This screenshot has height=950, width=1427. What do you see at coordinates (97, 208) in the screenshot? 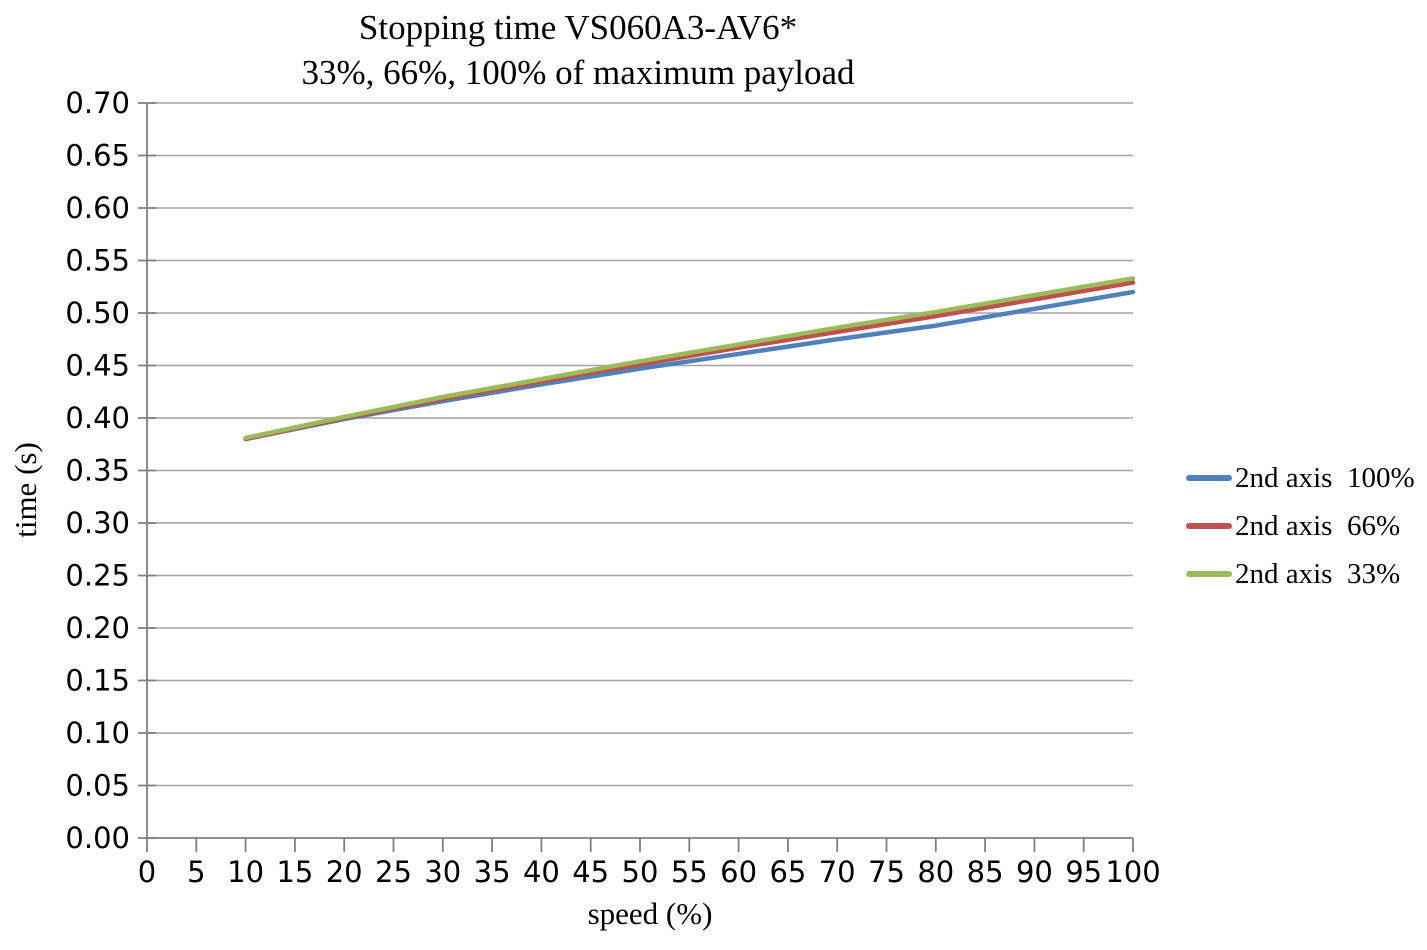
I see `y-tick-label: 0.60` at bounding box center [97, 208].